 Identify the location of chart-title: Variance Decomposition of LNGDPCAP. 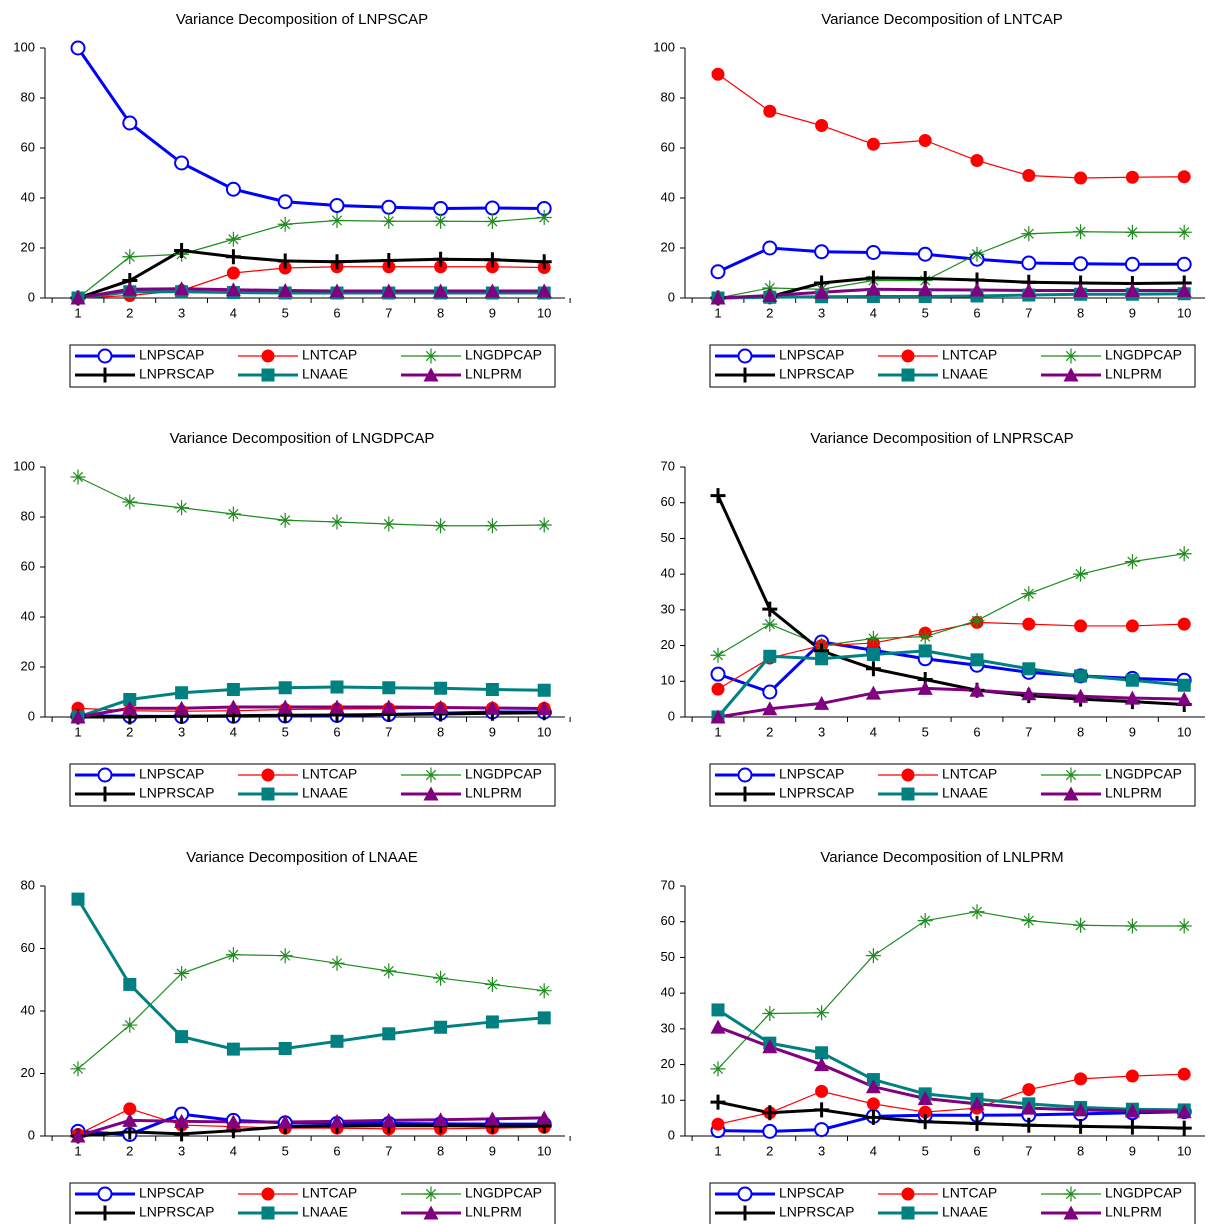
(302, 438).